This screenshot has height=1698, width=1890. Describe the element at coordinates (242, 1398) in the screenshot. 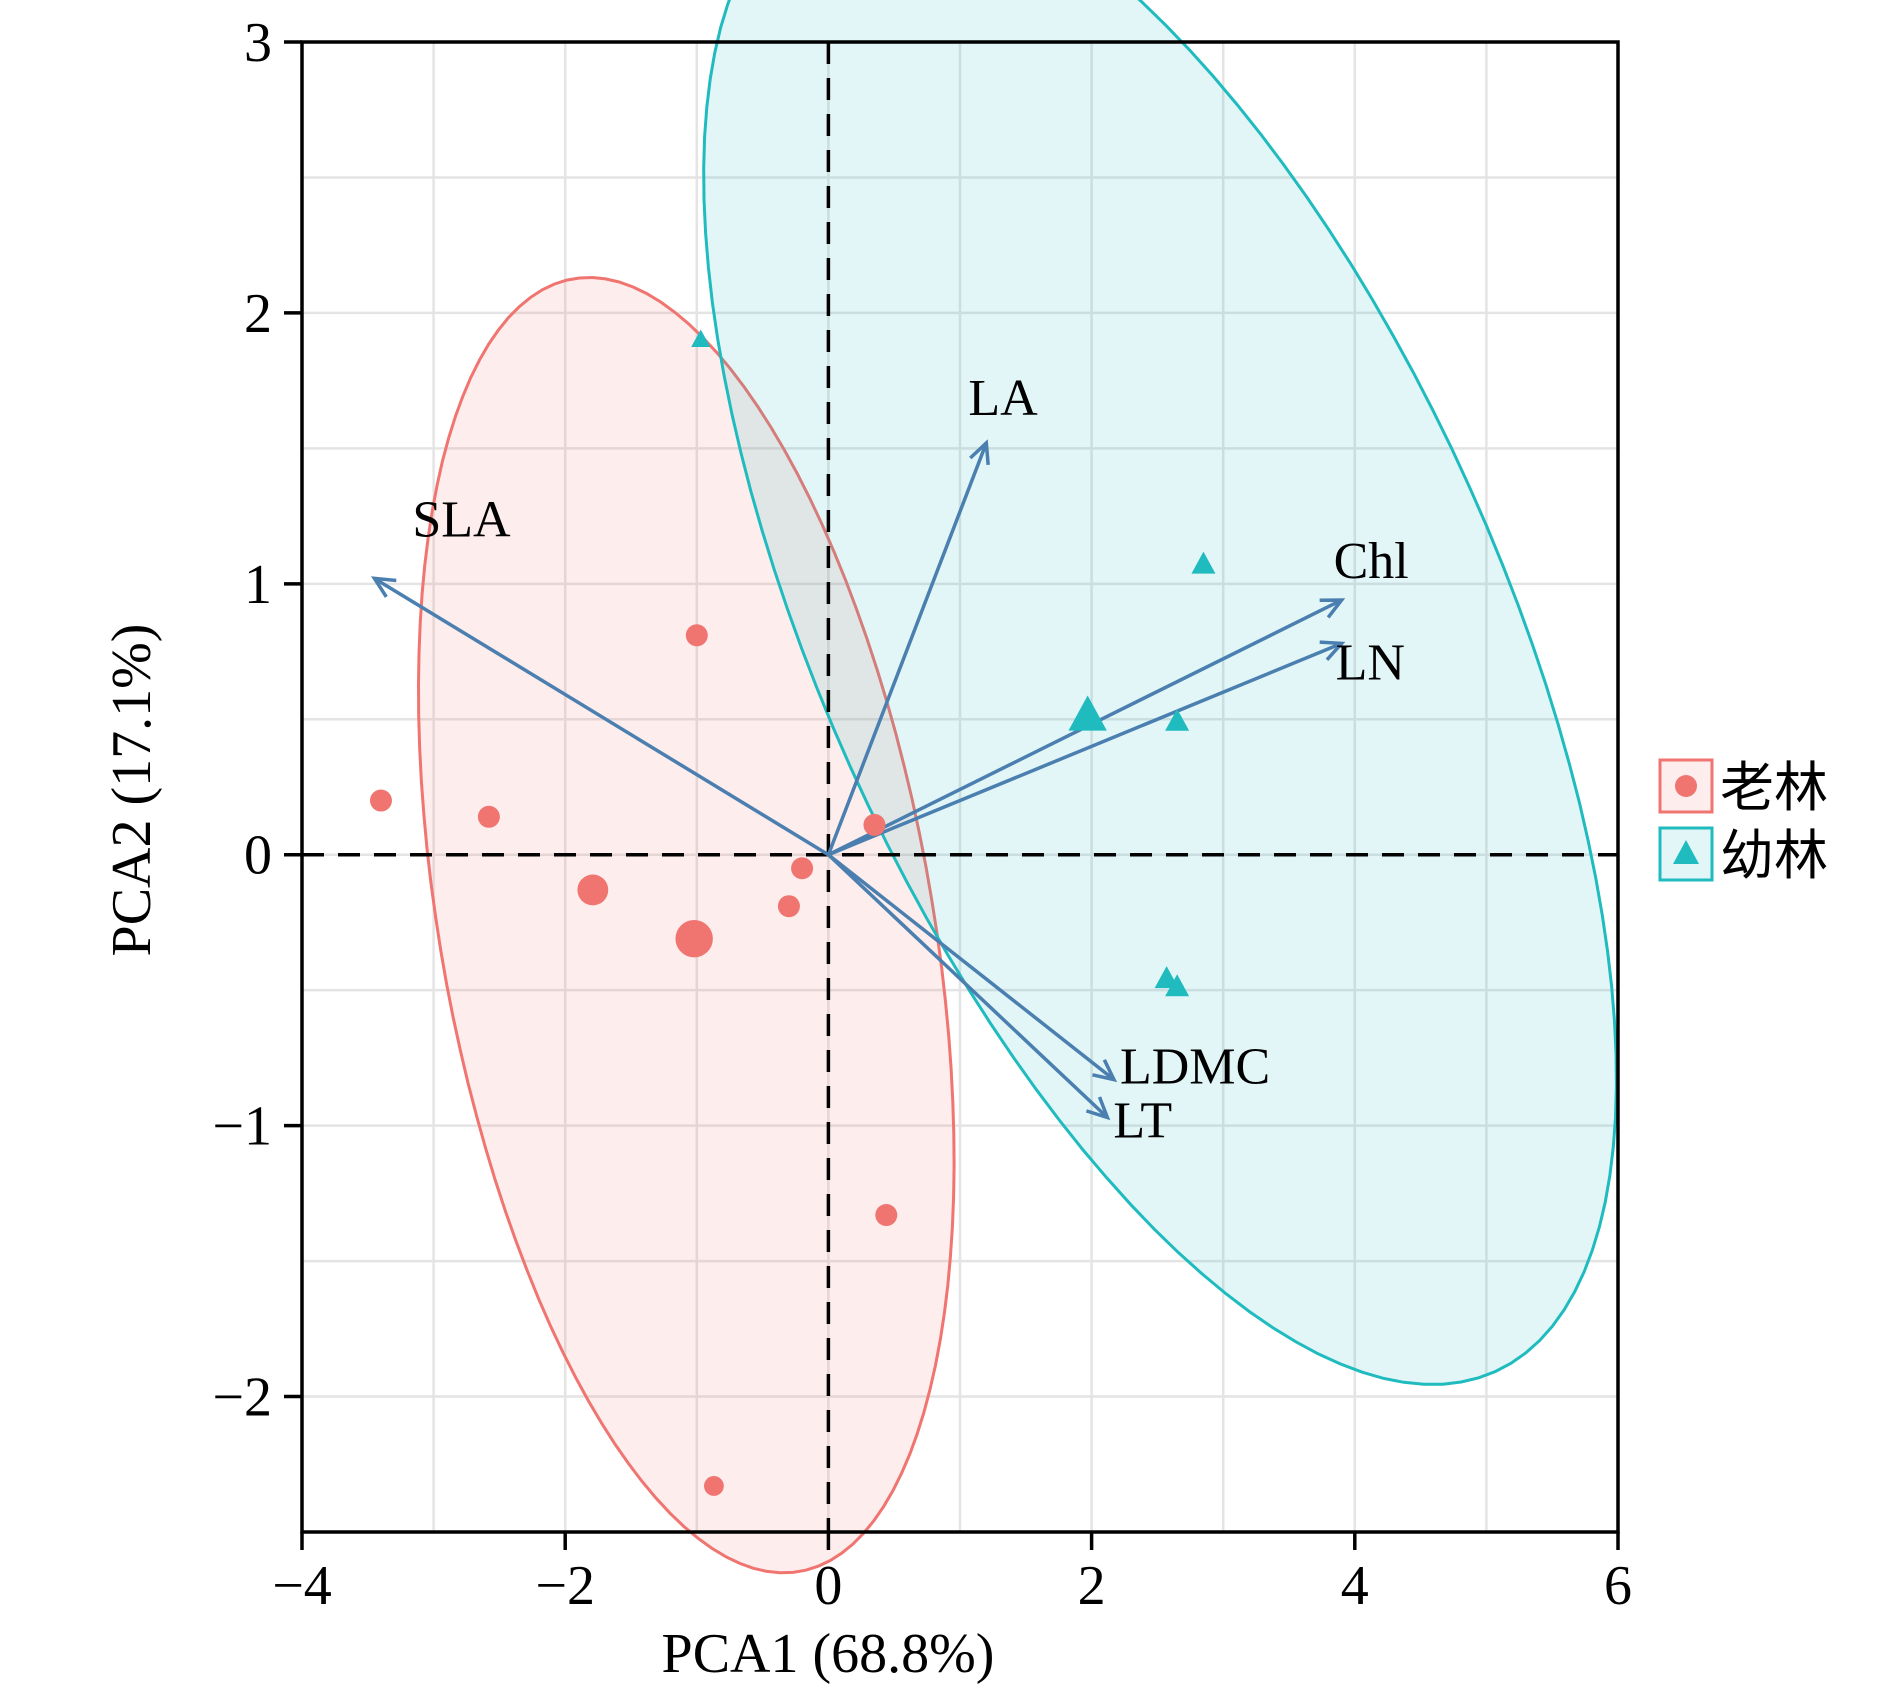

I see `y-tick-label: −2` at that location.